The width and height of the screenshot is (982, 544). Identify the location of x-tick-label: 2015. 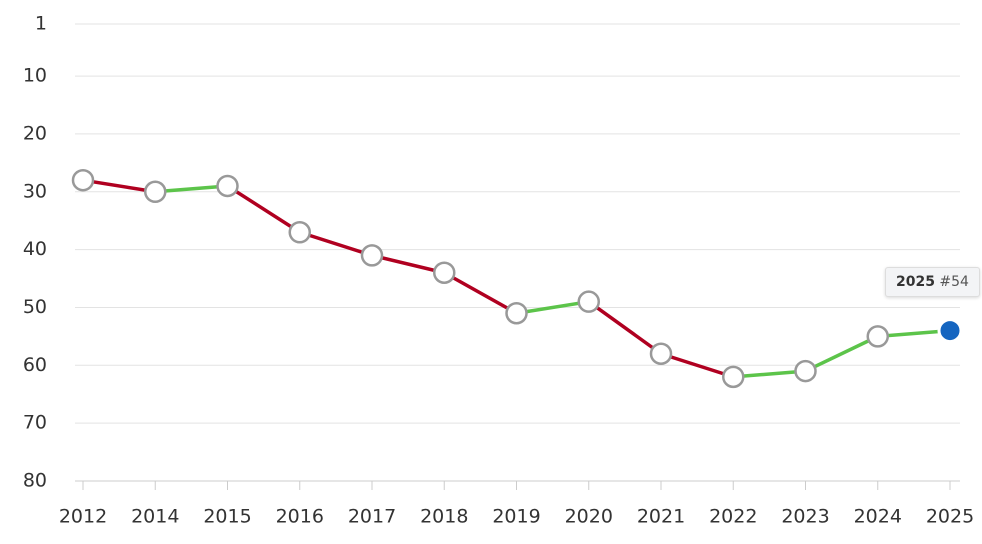
(227, 517).